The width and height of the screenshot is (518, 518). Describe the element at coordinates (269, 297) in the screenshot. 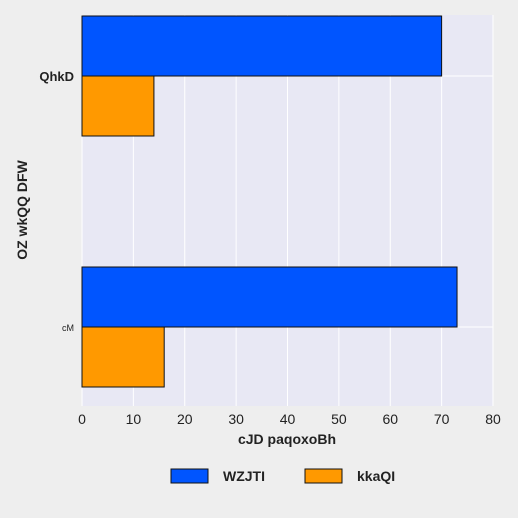

I see `bar-1-cM` at that location.